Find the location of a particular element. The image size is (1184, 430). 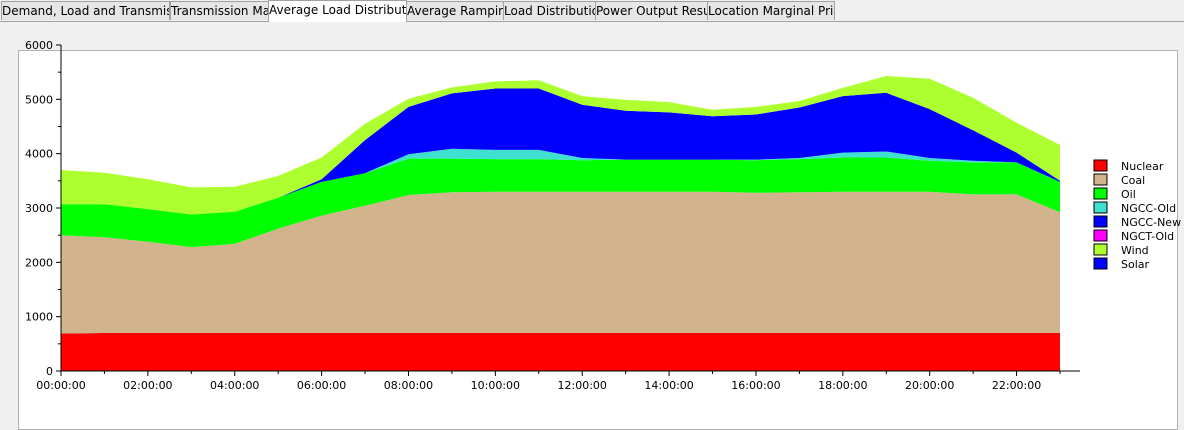

legend-label-ngcc-old: NGCC-Old is located at coordinates (1148, 208).